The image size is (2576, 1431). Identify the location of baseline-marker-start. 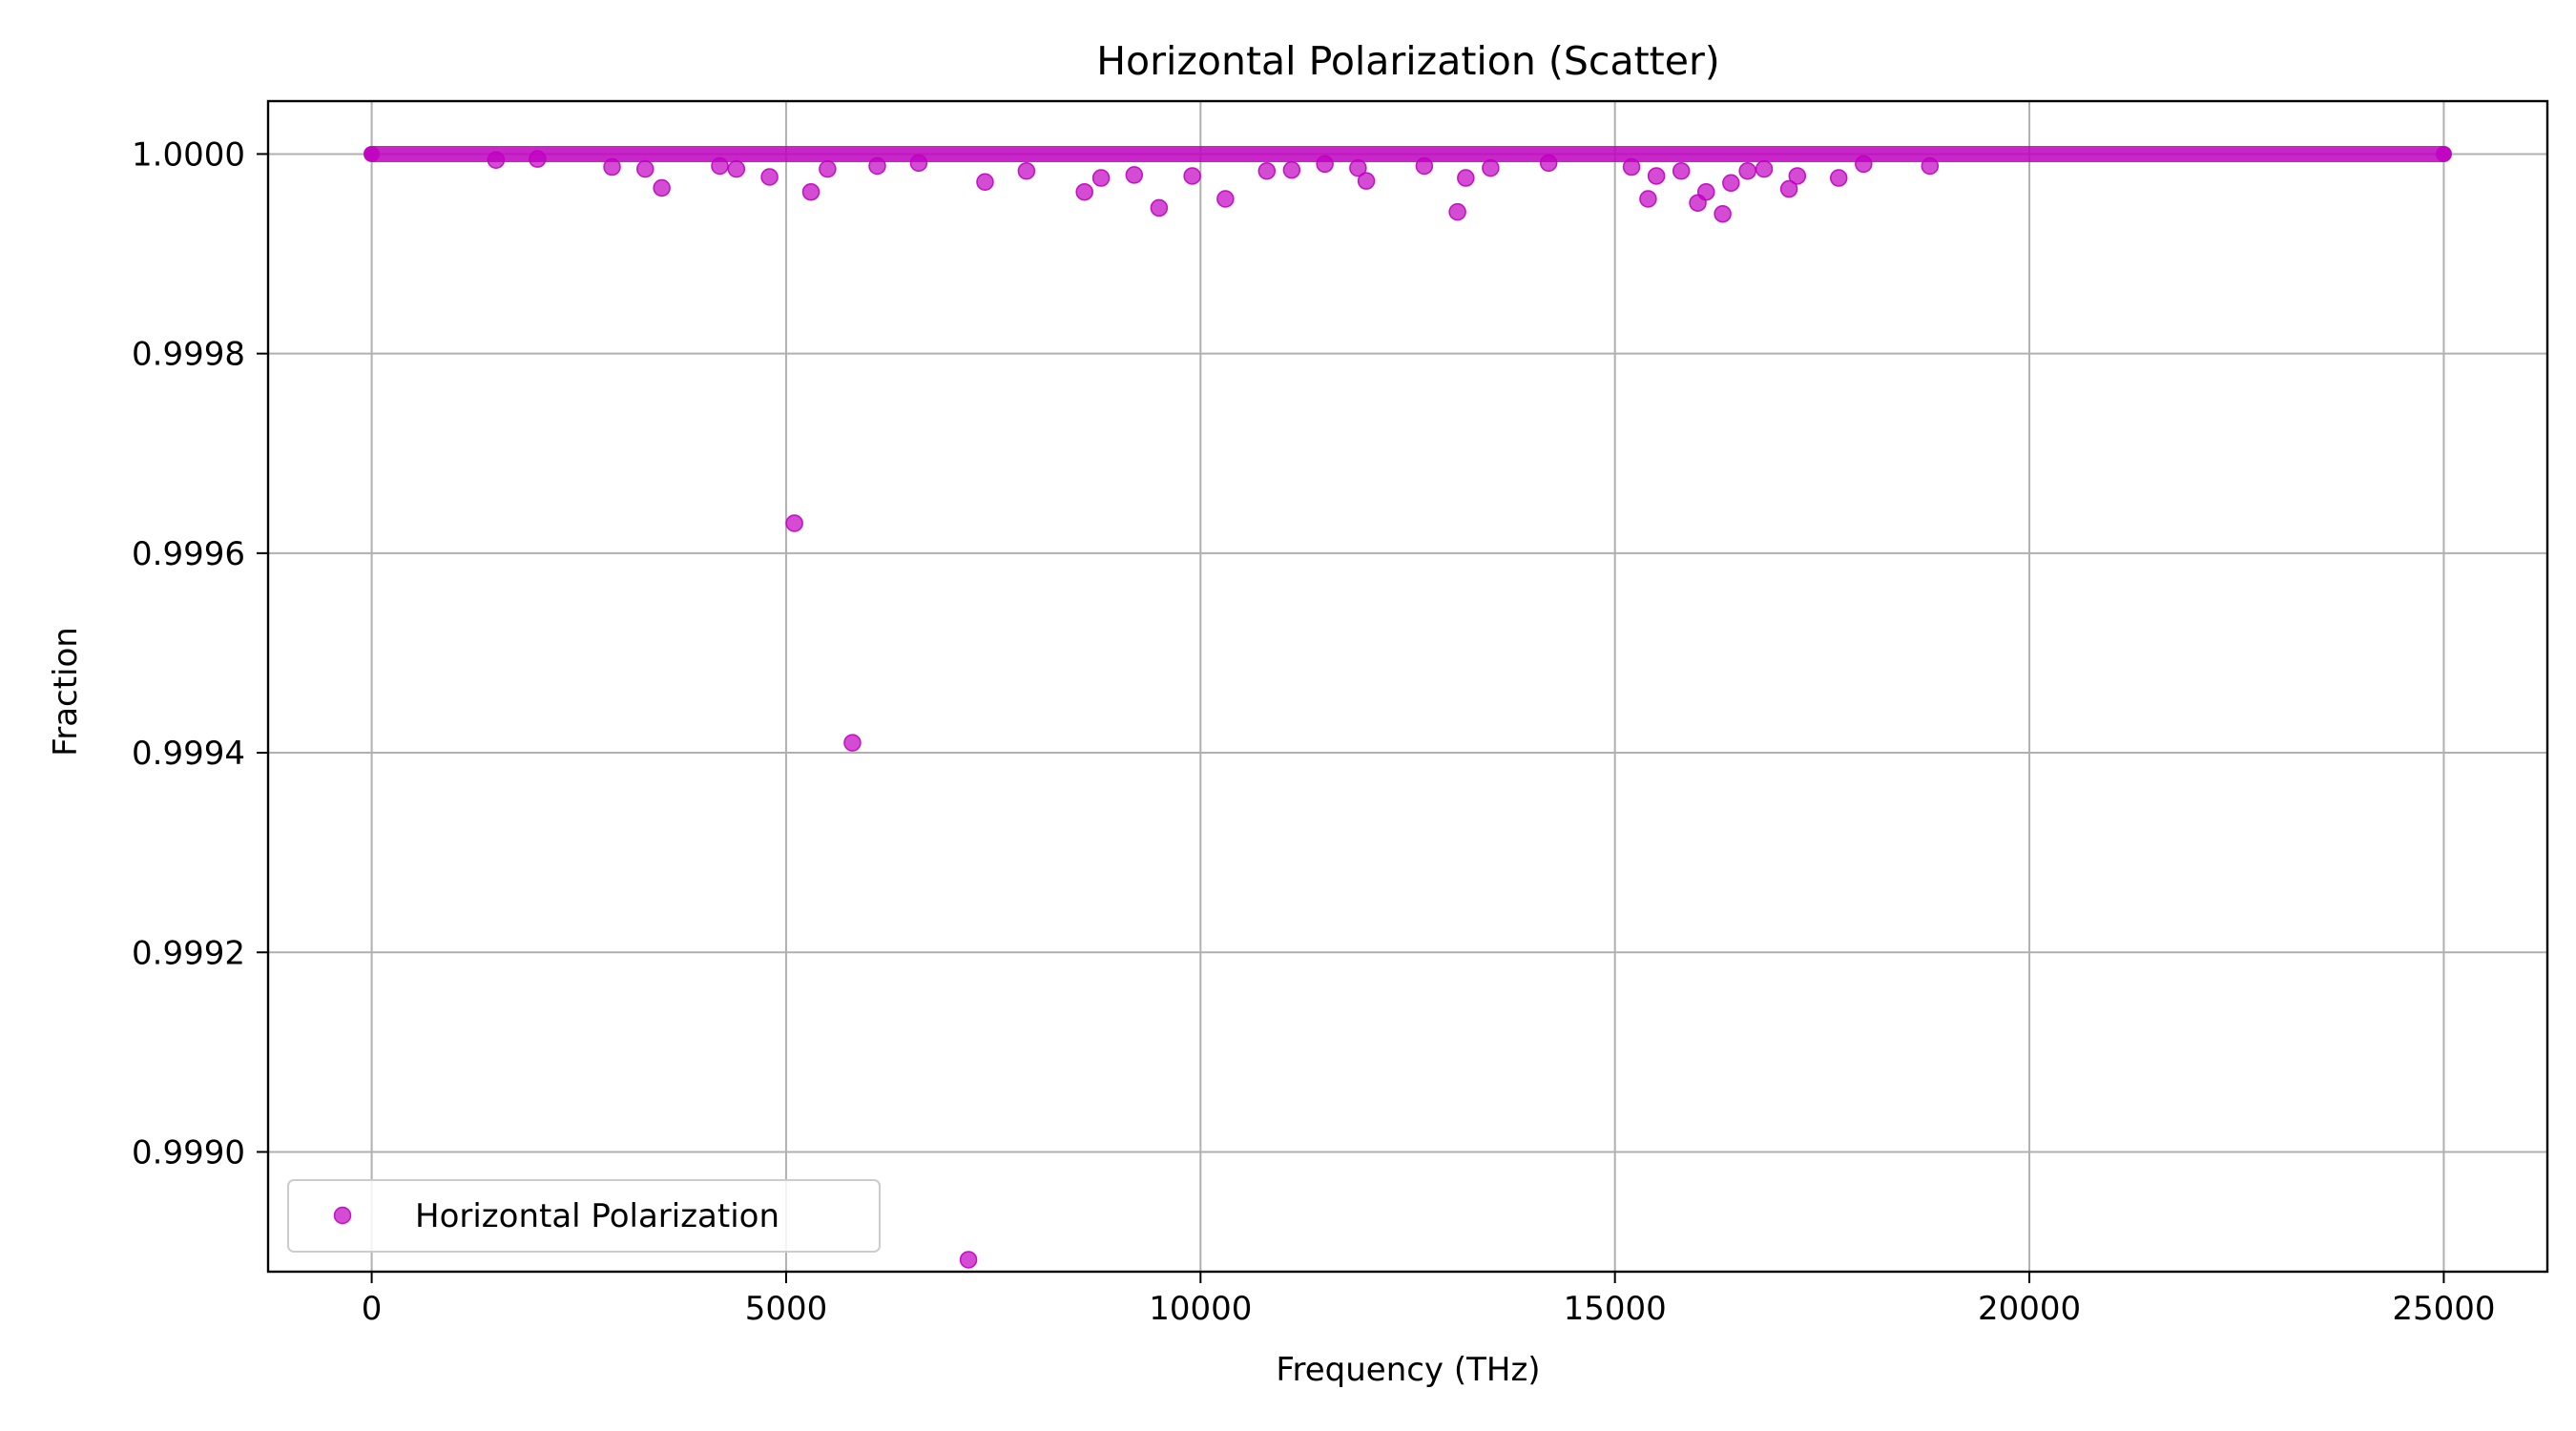
(372, 153).